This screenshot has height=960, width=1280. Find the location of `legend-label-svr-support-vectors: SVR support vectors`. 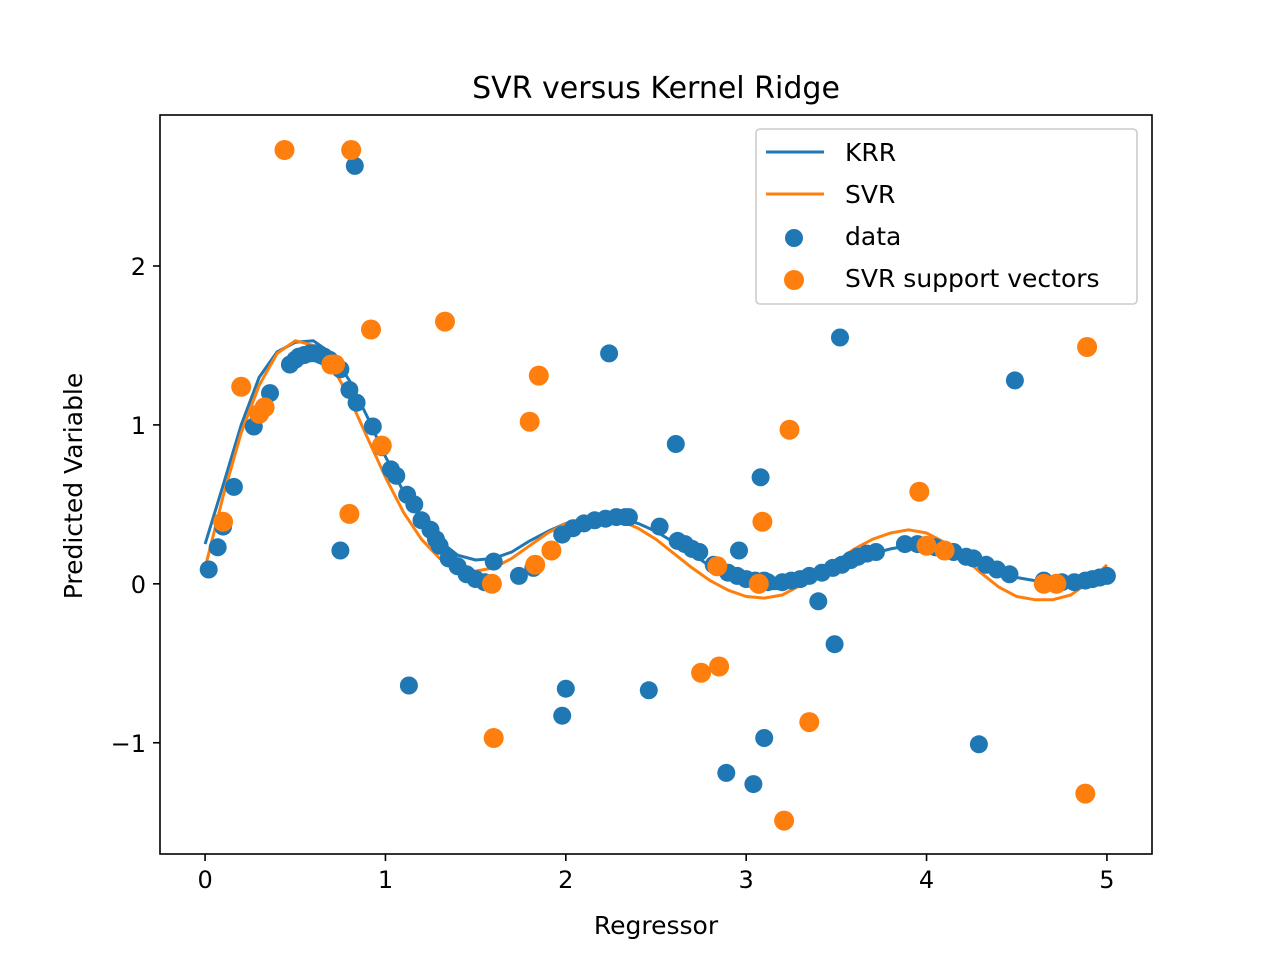

legend-label-svr-support-vectors: SVR support vectors is located at coordinates (972, 278).